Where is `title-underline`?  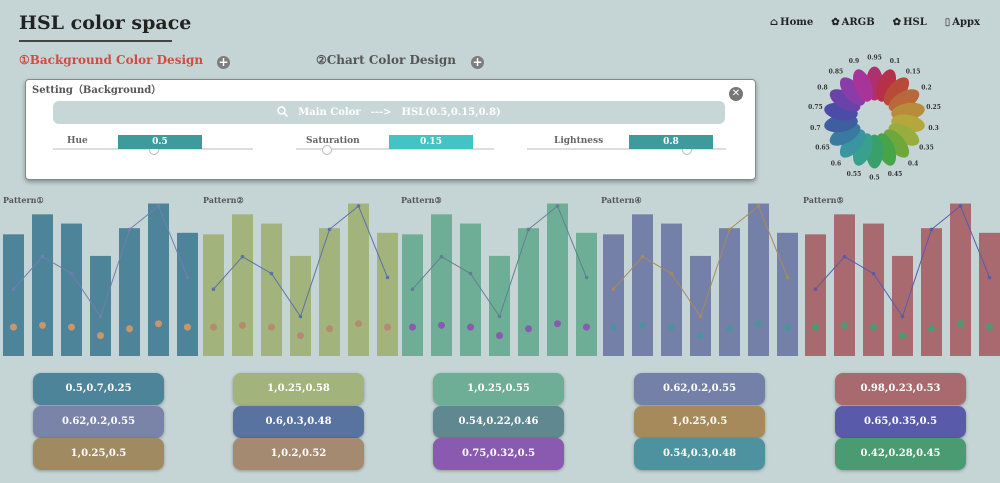 title-underline is located at coordinates (95, 41).